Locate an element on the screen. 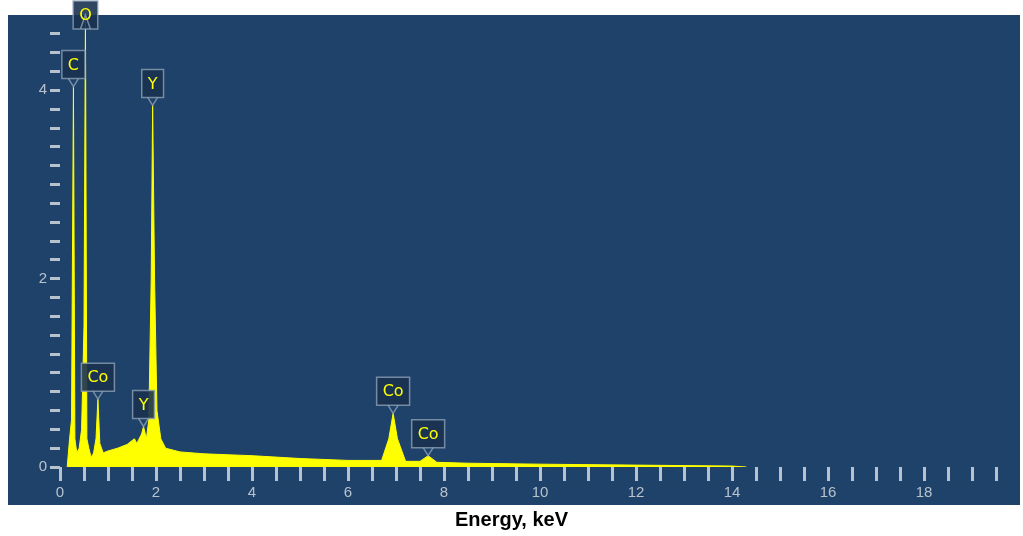 The height and width of the screenshot is (536, 1023). x-tick-label: 16 is located at coordinates (828, 492).